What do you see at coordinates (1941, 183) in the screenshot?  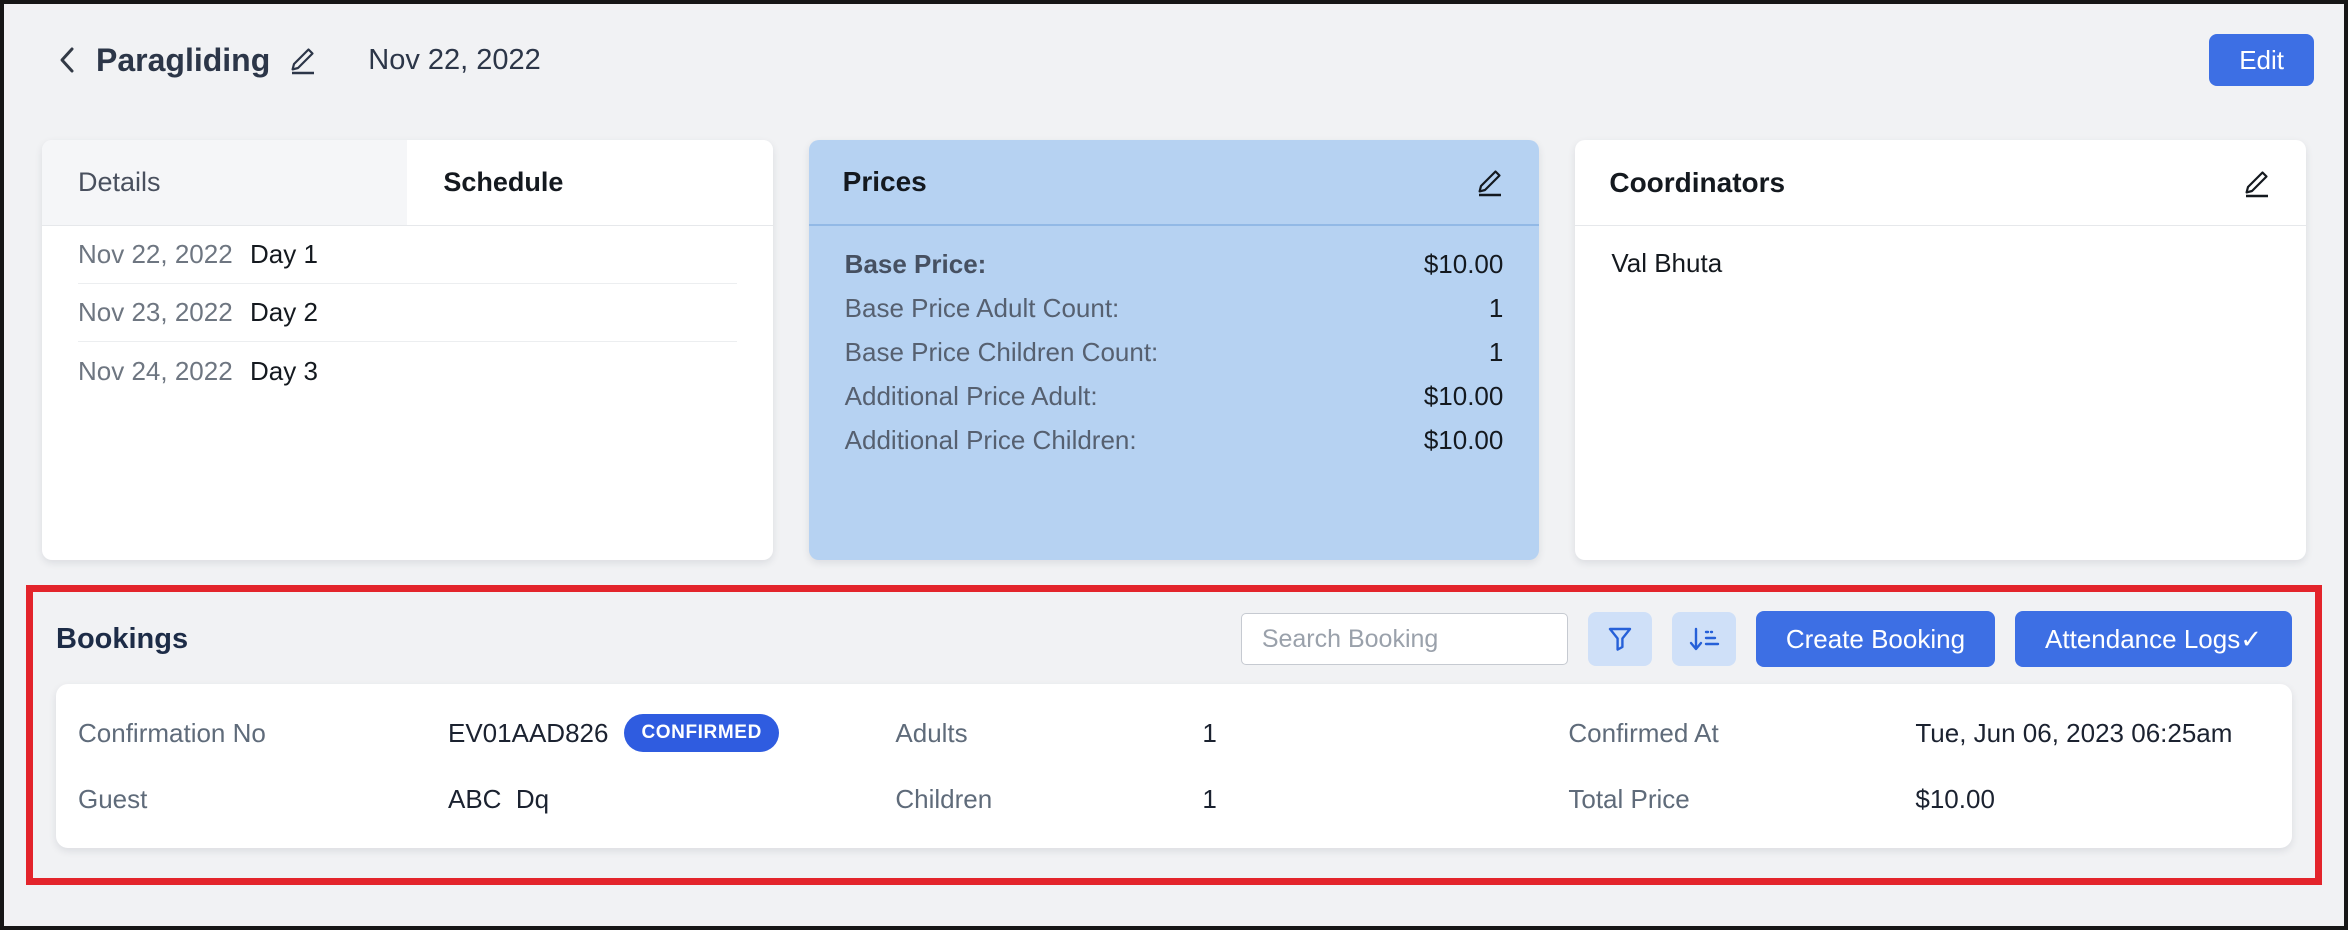 I see `coordinators-card-header: Coordinators` at bounding box center [1941, 183].